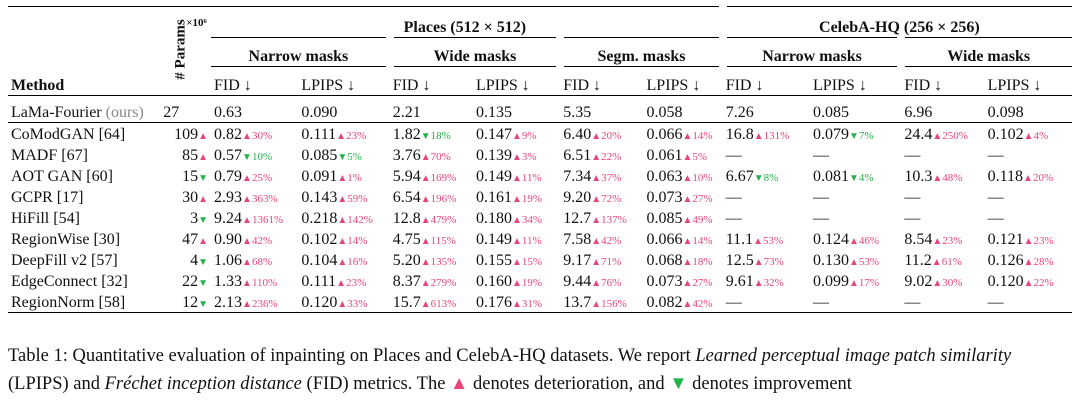 The width and height of the screenshot is (1080, 401). What do you see at coordinates (1028, 280) in the screenshot?
I see `metric-cell: 0.120▲22%` at bounding box center [1028, 280].